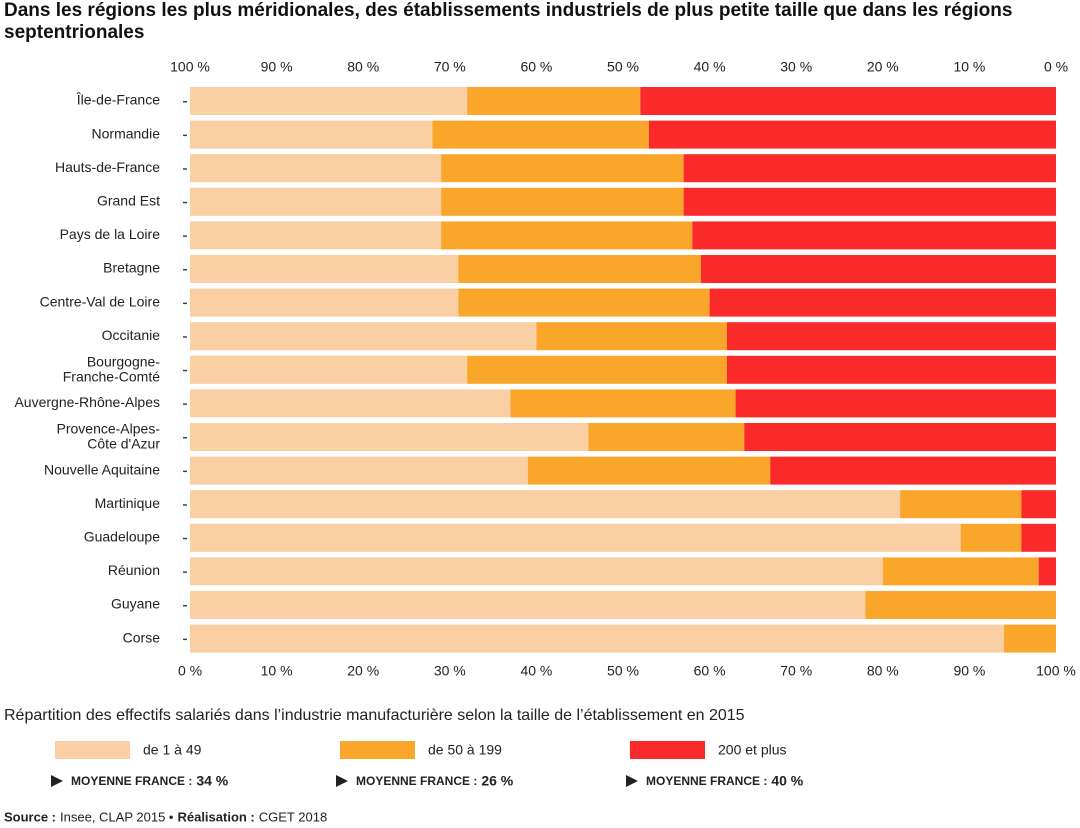 Image resolution: width=1080 pixels, height=828 pixels. What do you see at coordinates (118, 100) in the screenshot?
I see `category-label: Île-de-France` at bounding box center [118, 100].